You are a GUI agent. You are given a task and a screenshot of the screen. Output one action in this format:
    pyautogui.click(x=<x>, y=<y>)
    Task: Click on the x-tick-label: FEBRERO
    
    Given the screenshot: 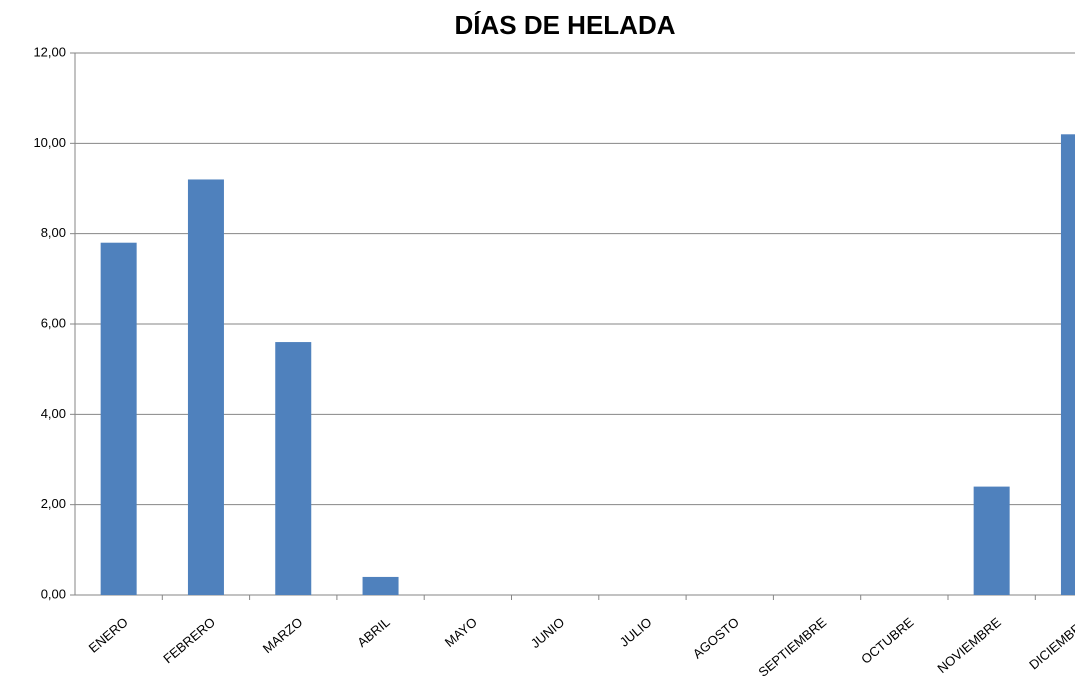 What is the action you would take?
    pyautogui.click(x=189, y=640)
    